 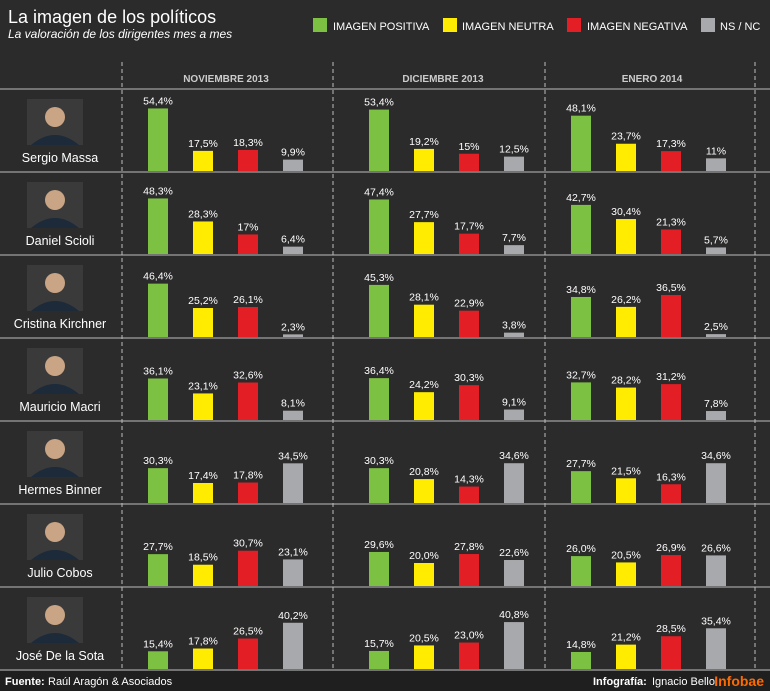 What do you see at coordinates (716, 240) in the screenshot?
I see `bar-value-label: 5,7%` at bounding box center [716, 240].